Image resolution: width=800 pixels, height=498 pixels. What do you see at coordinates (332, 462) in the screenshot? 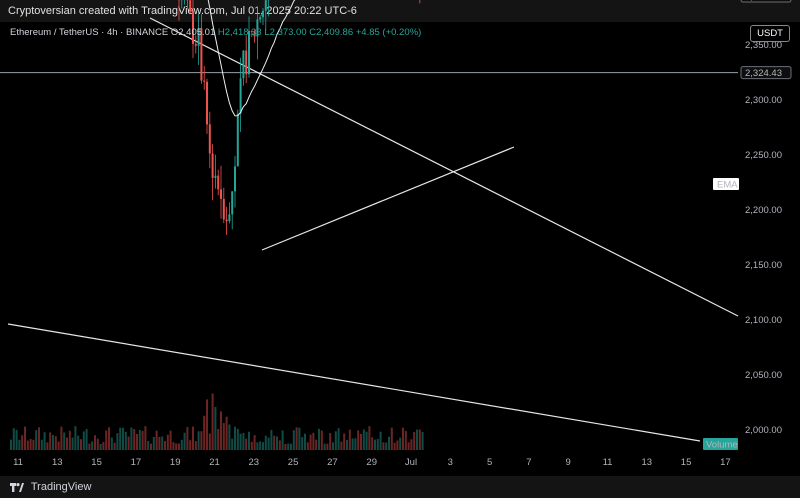
I see `x-tick-label: 27` at bounding box center [332, 462].